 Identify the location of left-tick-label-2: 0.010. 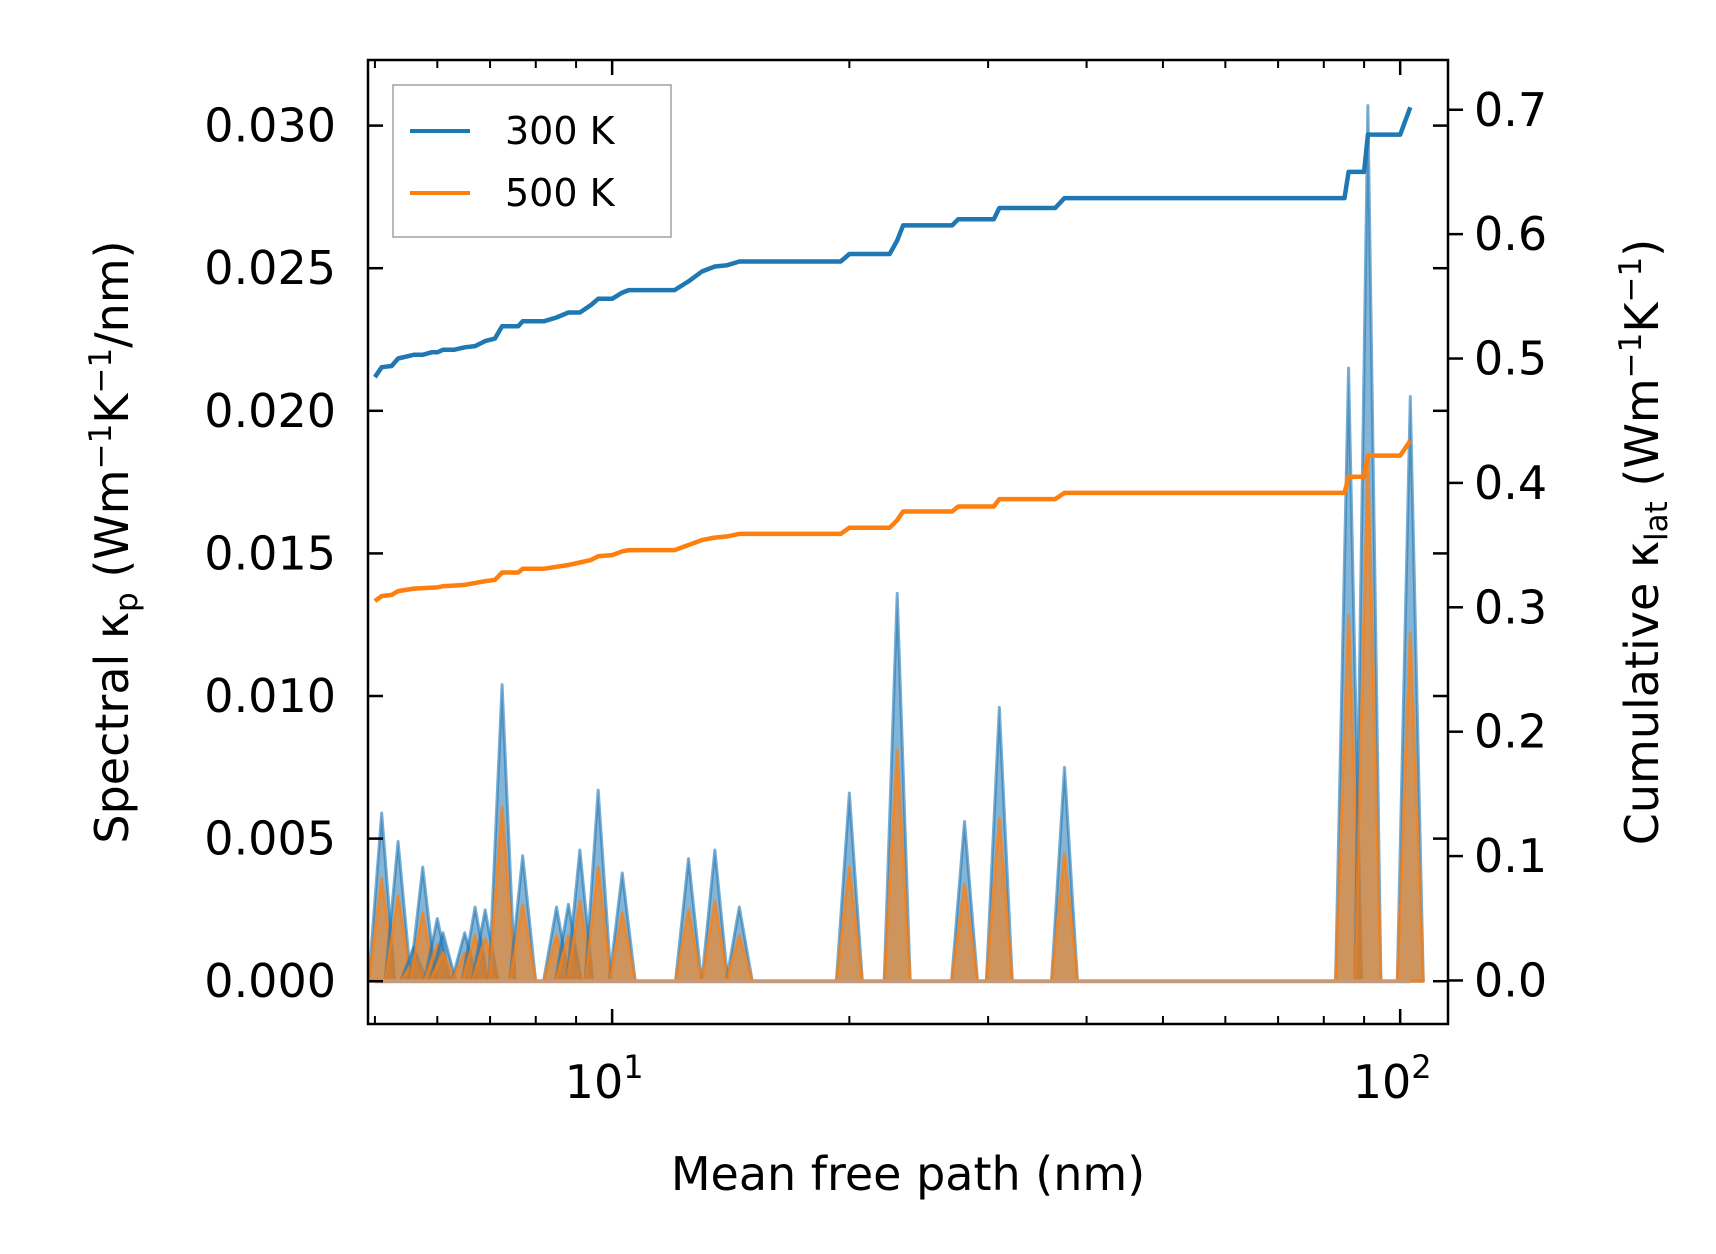
(270, 696).